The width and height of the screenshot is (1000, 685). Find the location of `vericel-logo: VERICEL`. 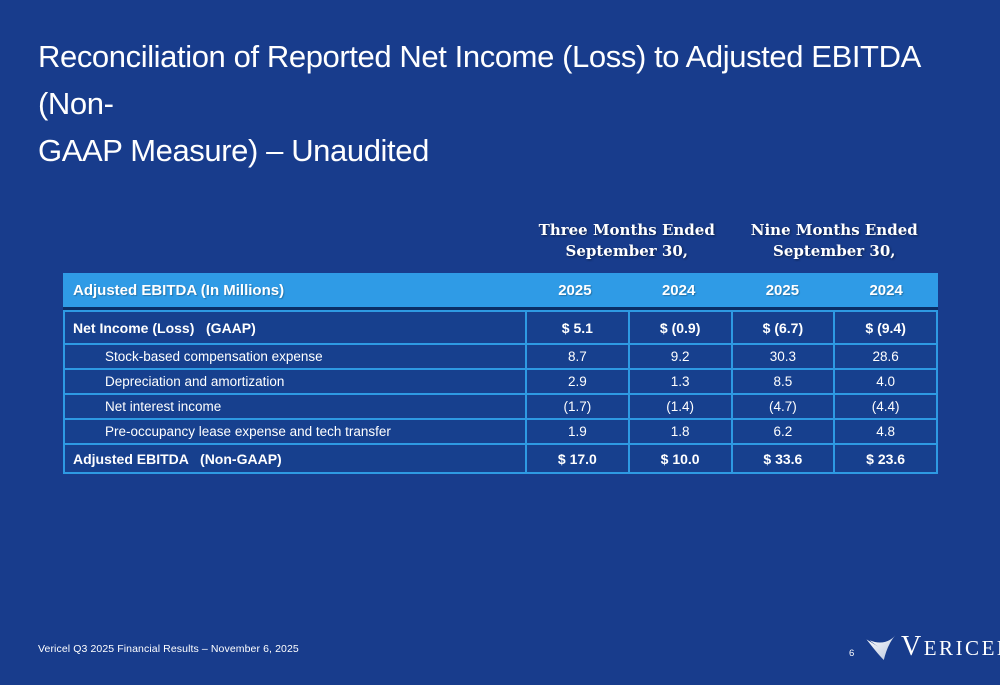

vericel-logo: VERICEL is located at coordinates (932, 648).